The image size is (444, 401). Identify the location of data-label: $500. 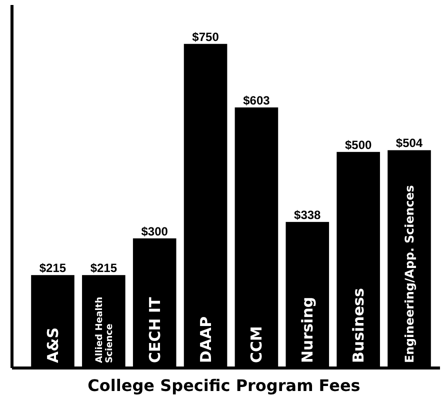
(358, 145).